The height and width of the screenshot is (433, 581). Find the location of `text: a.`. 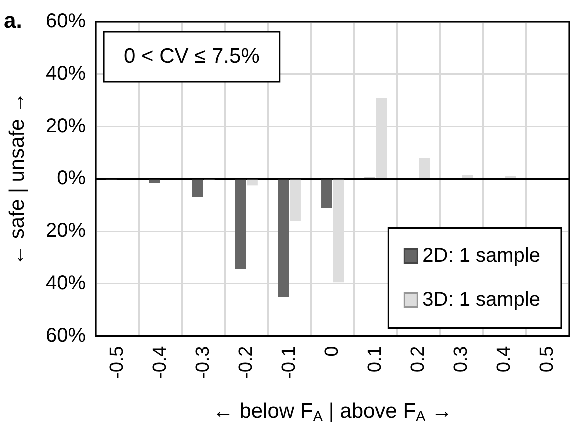

text: a. is located at coordinates (13, 21).